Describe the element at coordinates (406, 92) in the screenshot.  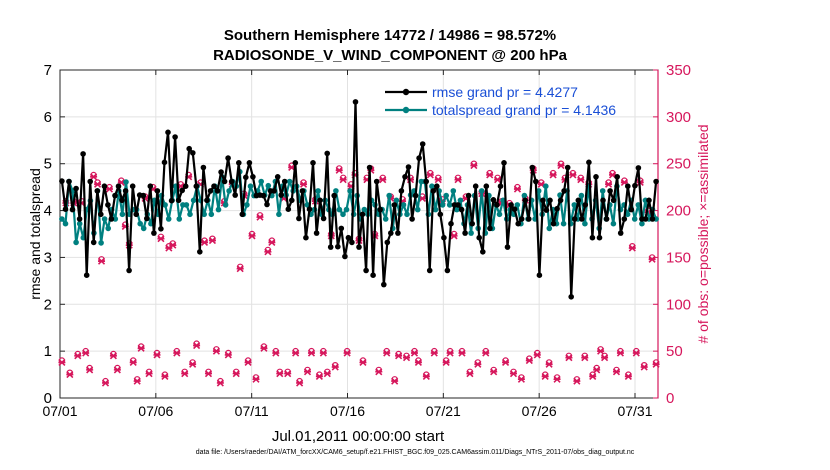
I see `legend-rmse-marker` at that location.